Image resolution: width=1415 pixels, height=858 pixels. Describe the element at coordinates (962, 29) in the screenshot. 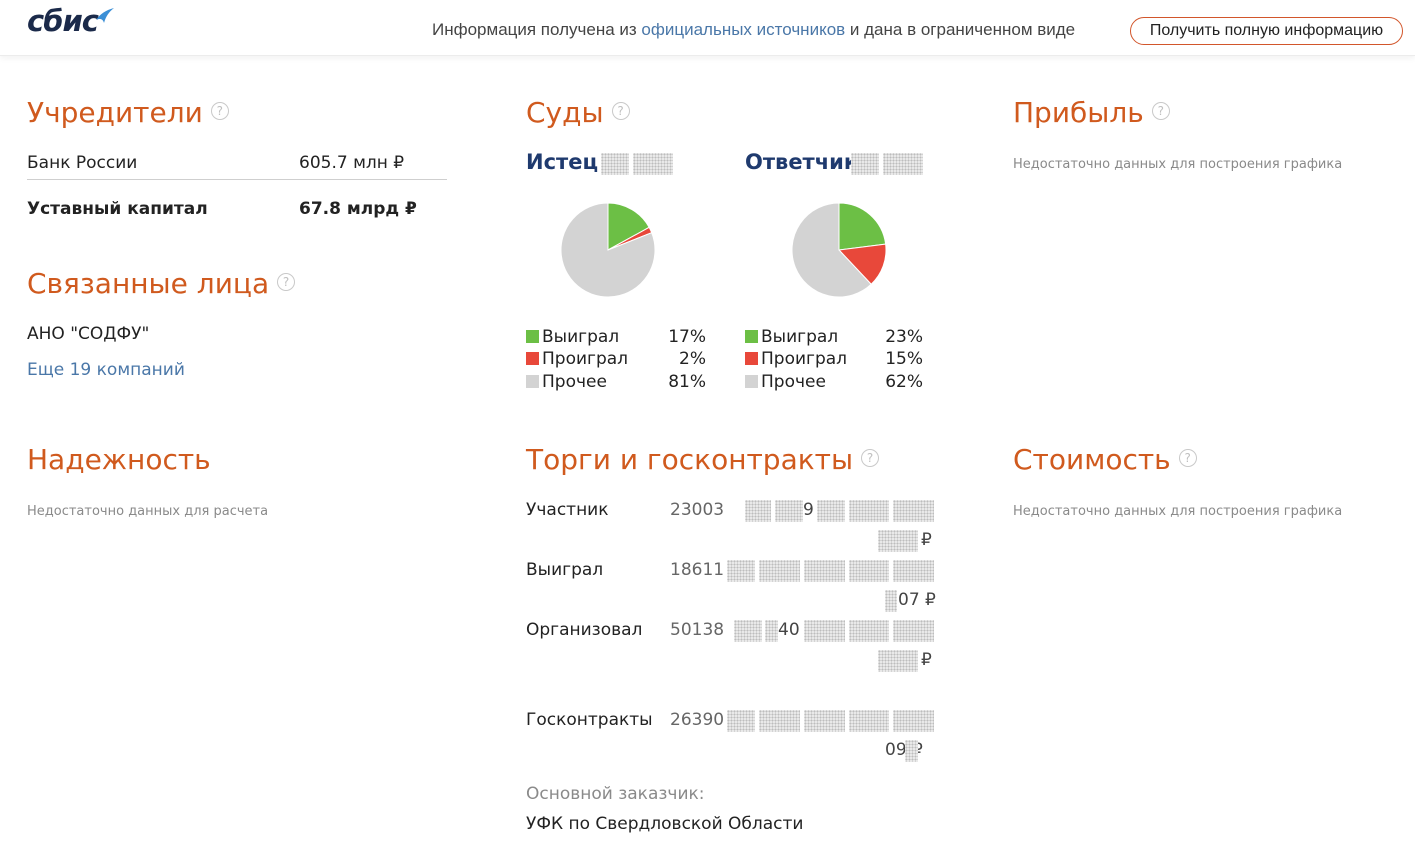

I see `source-notice-suffix: и дана в ограниченном виде` at that location.